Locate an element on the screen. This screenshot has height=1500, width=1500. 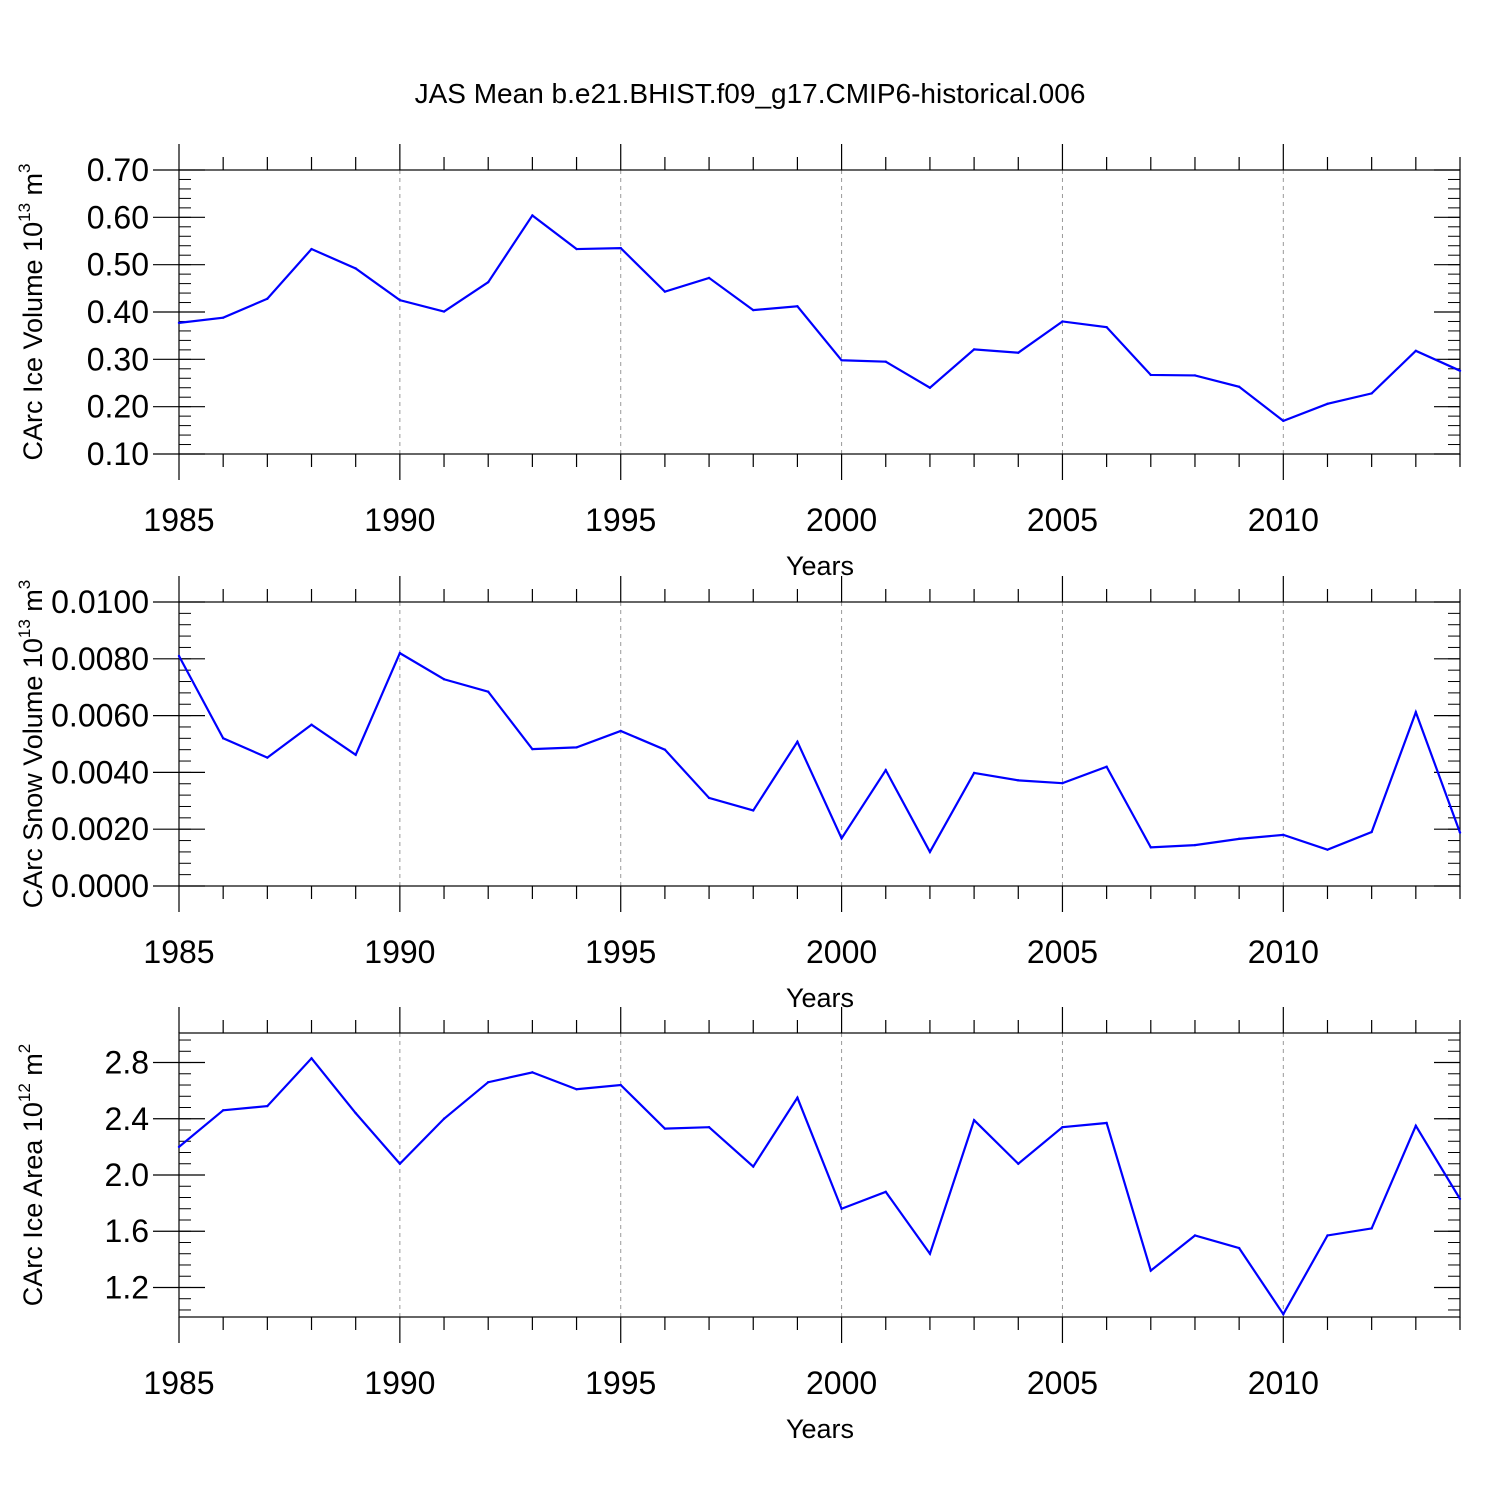
y-axis-title: CArc Ice Area 1012 m2 is located at coordinates (31, 1175).